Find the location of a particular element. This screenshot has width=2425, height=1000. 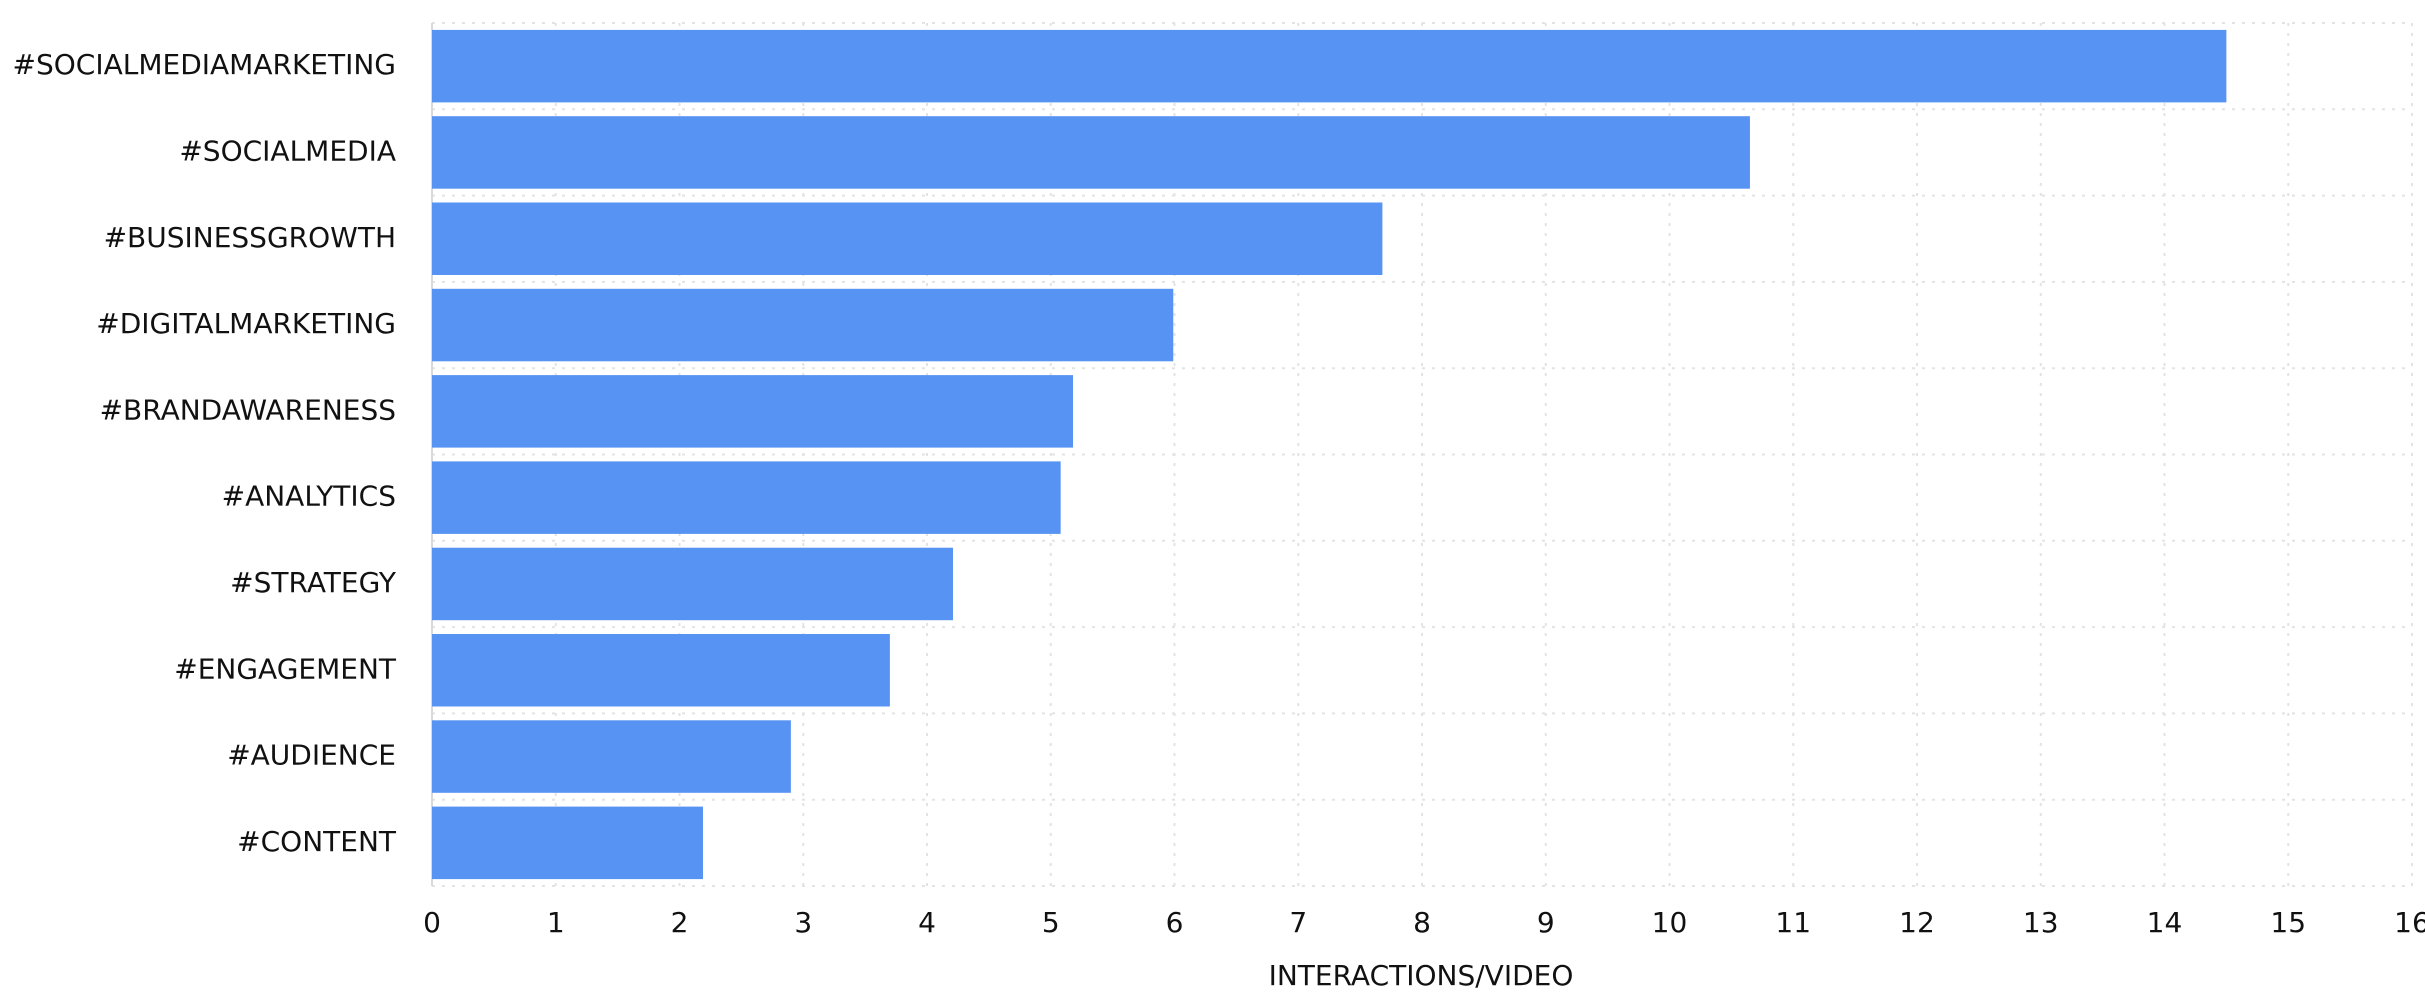

y-tick-label: #BRANDAWARENESS is located at coordinates (248, 409).